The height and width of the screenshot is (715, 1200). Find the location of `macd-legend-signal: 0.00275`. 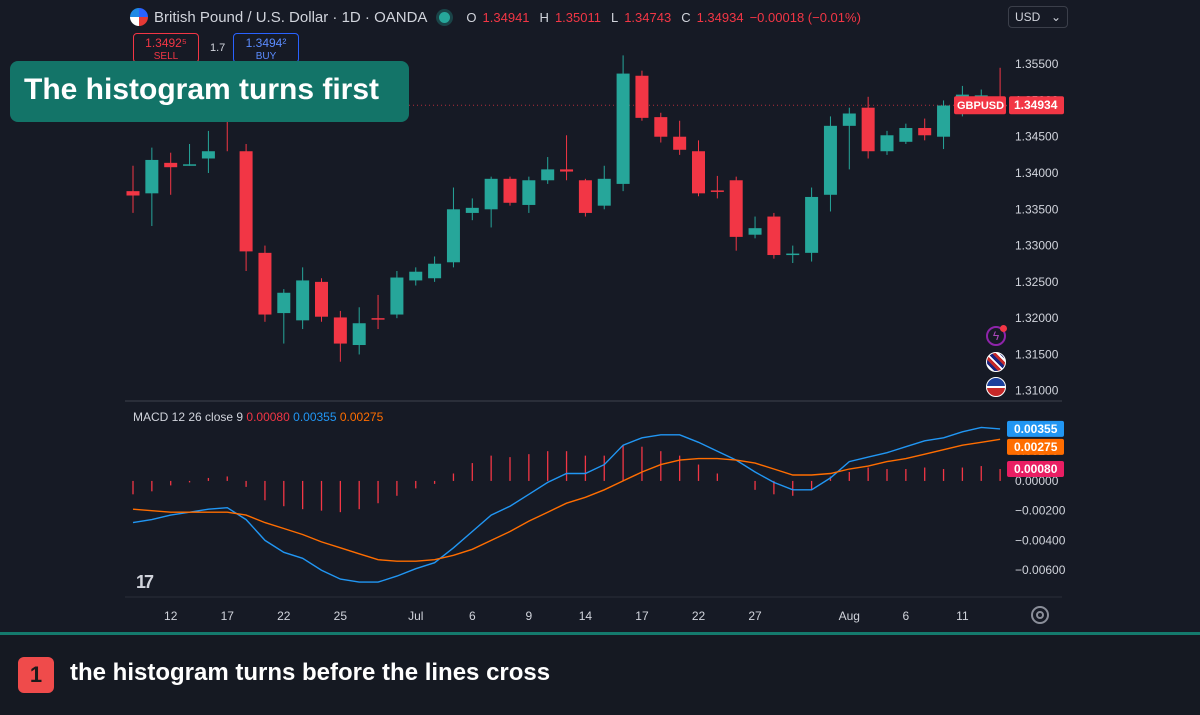

macd-legend-signal: 0.00275 is located at coordinates (361, 417).